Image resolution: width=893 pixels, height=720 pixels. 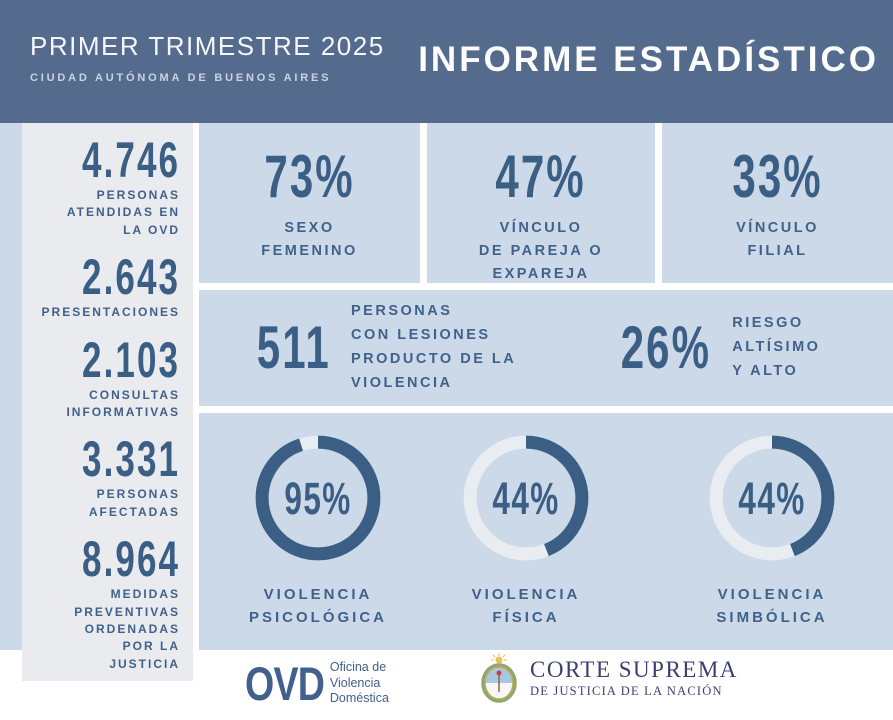 I want to click on argentina-coat-of-arms-icon, so click(x=499, y=678).